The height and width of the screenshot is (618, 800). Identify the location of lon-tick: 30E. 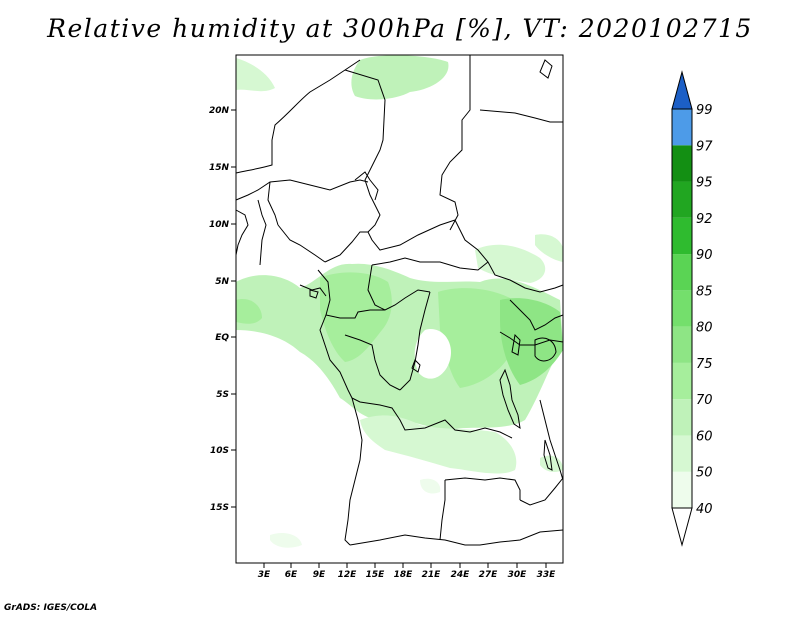
(518, 571).